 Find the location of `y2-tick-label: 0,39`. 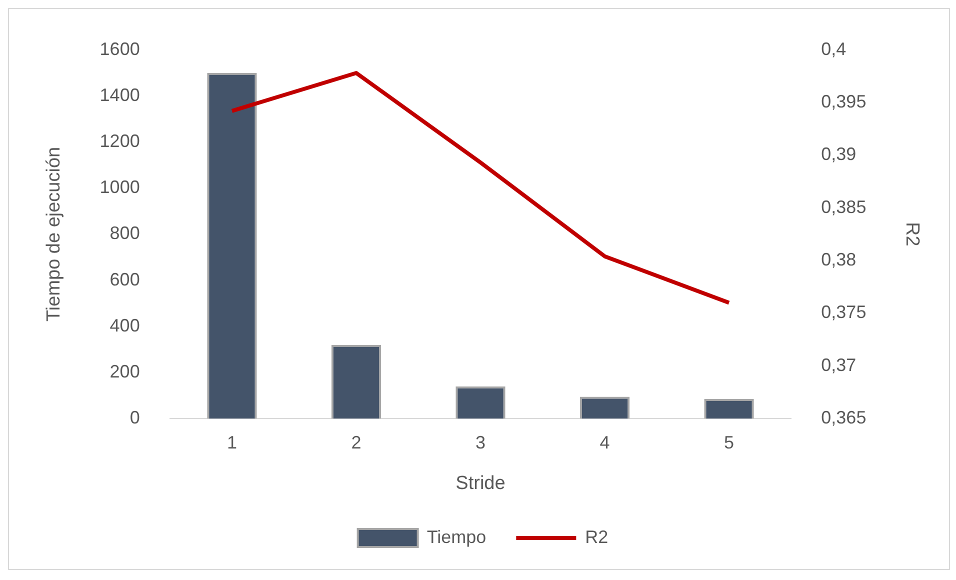

y2-tick-label: 0,39 is located at coordinates (838, 154).